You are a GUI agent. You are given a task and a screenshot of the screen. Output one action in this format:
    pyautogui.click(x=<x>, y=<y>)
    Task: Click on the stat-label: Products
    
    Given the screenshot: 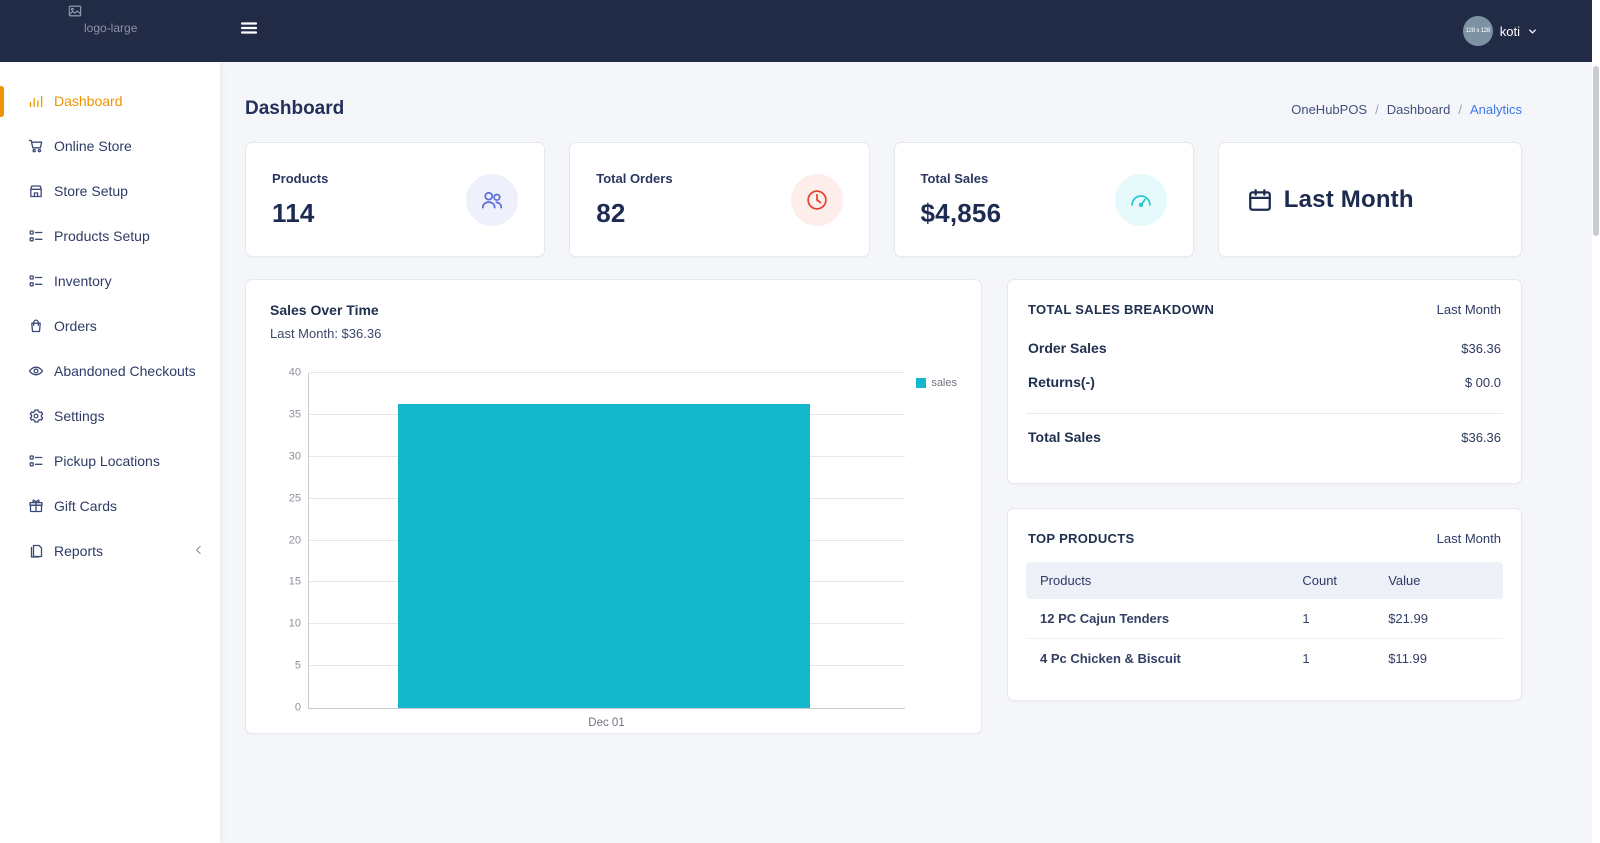 What is the action you would take?
    pyautogui.click(x=300, y=178)
    